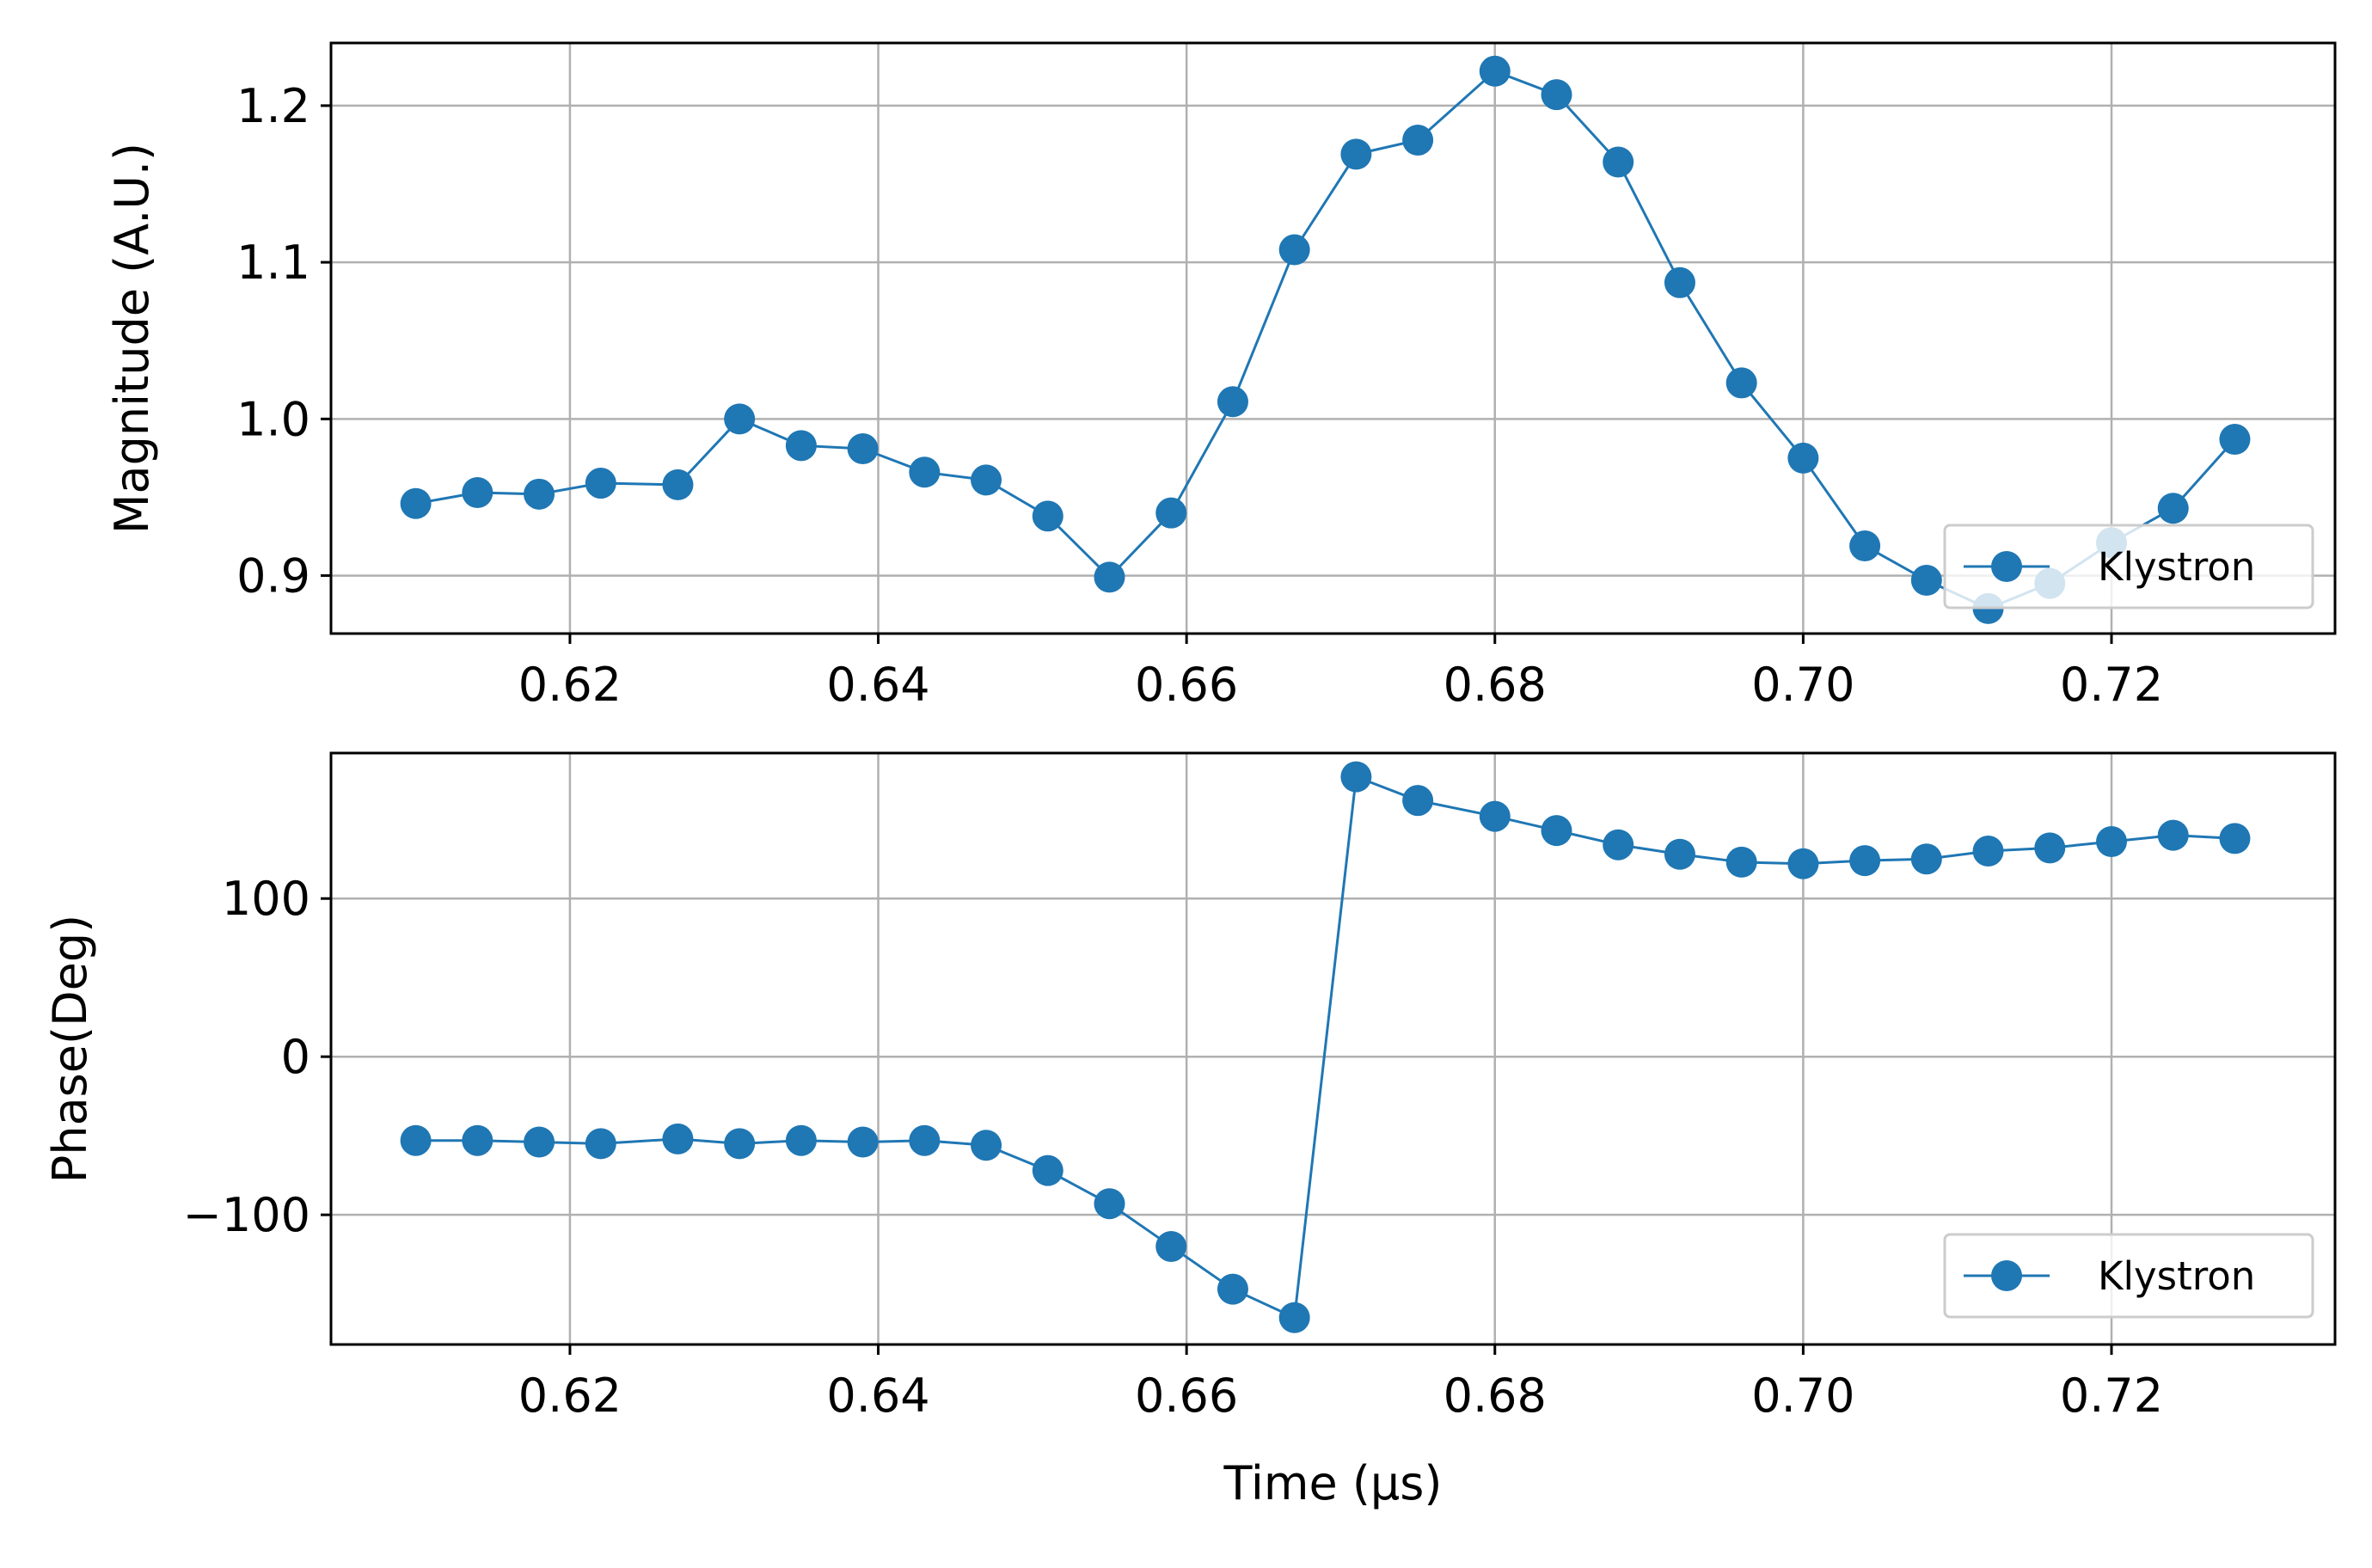  What do you see at coordinates (70, 1049) in the screenshot?
I see `y-axis-label: Phase(Deg)` at bounding box center [70, 1049].